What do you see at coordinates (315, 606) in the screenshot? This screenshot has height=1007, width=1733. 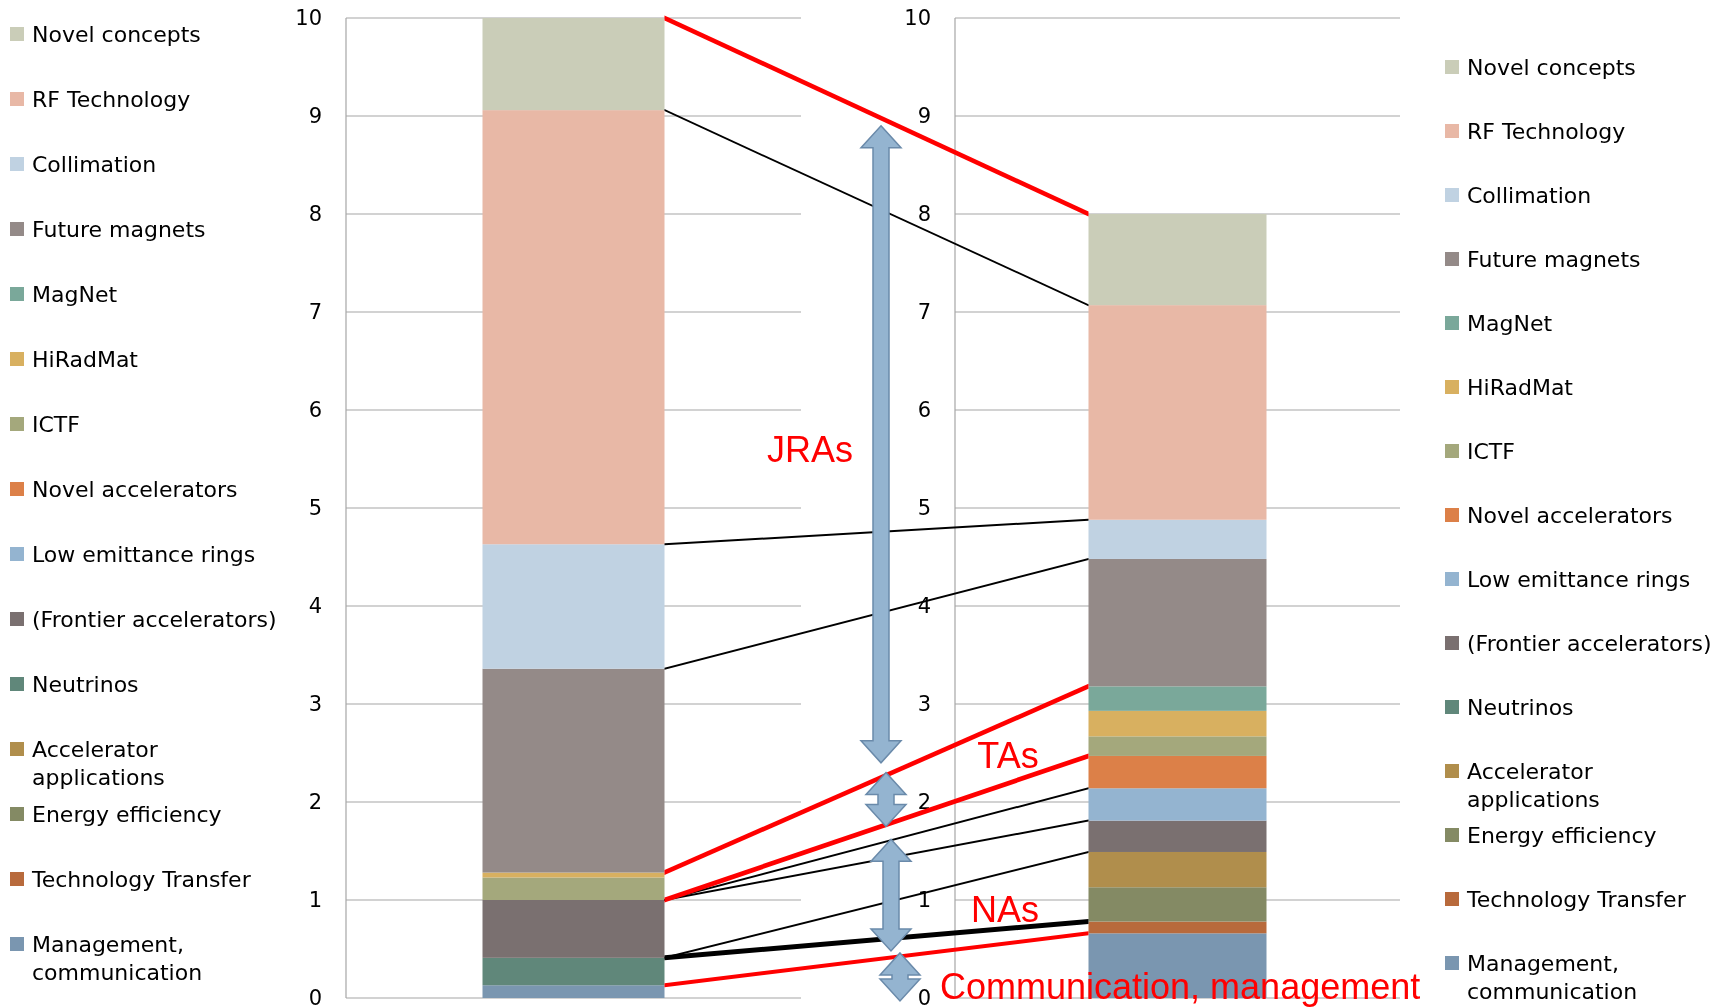 I see `y-tick-label: 4` at bounding box center [315, 606].